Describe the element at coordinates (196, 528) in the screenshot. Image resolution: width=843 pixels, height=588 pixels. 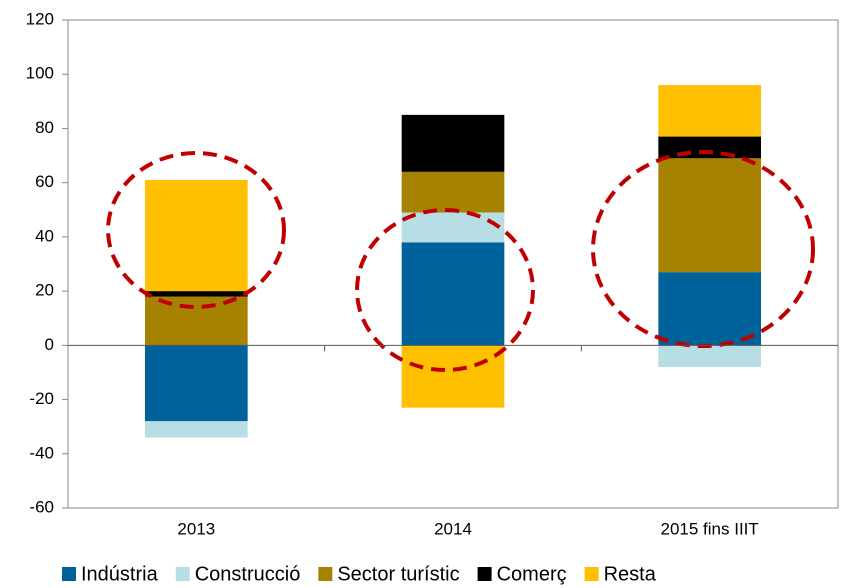
I see `x-tick-label: 2013` at that location.